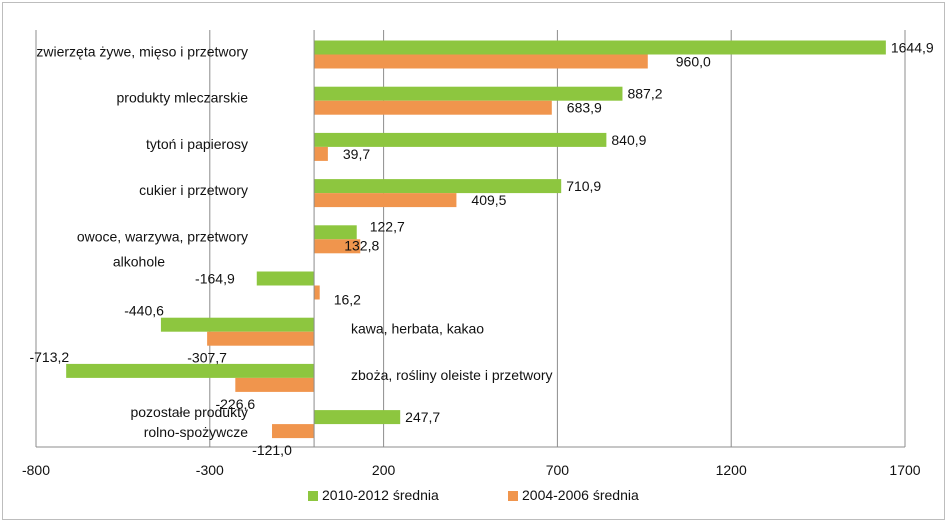 The image size is (949, 524). I want to click on category-label-line: zboża, rośliny oleiste i przetwory, so click(452, 375).